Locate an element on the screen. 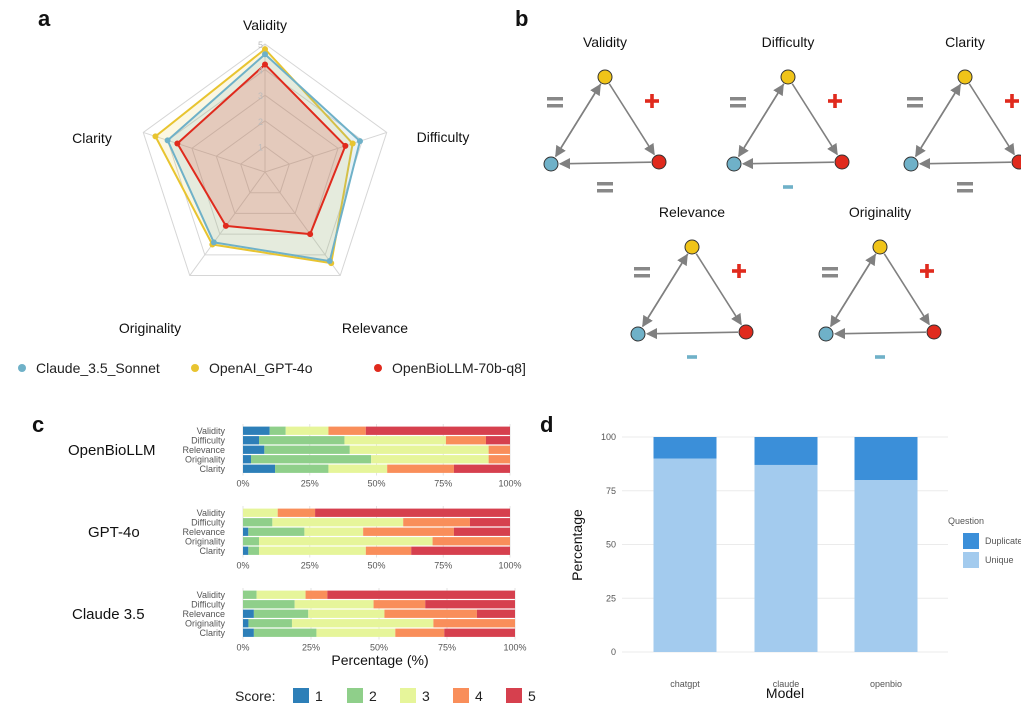 This screenshot has width=1021, height=706. triangle-relevance: Relevance is located at coordinates (692, 281).